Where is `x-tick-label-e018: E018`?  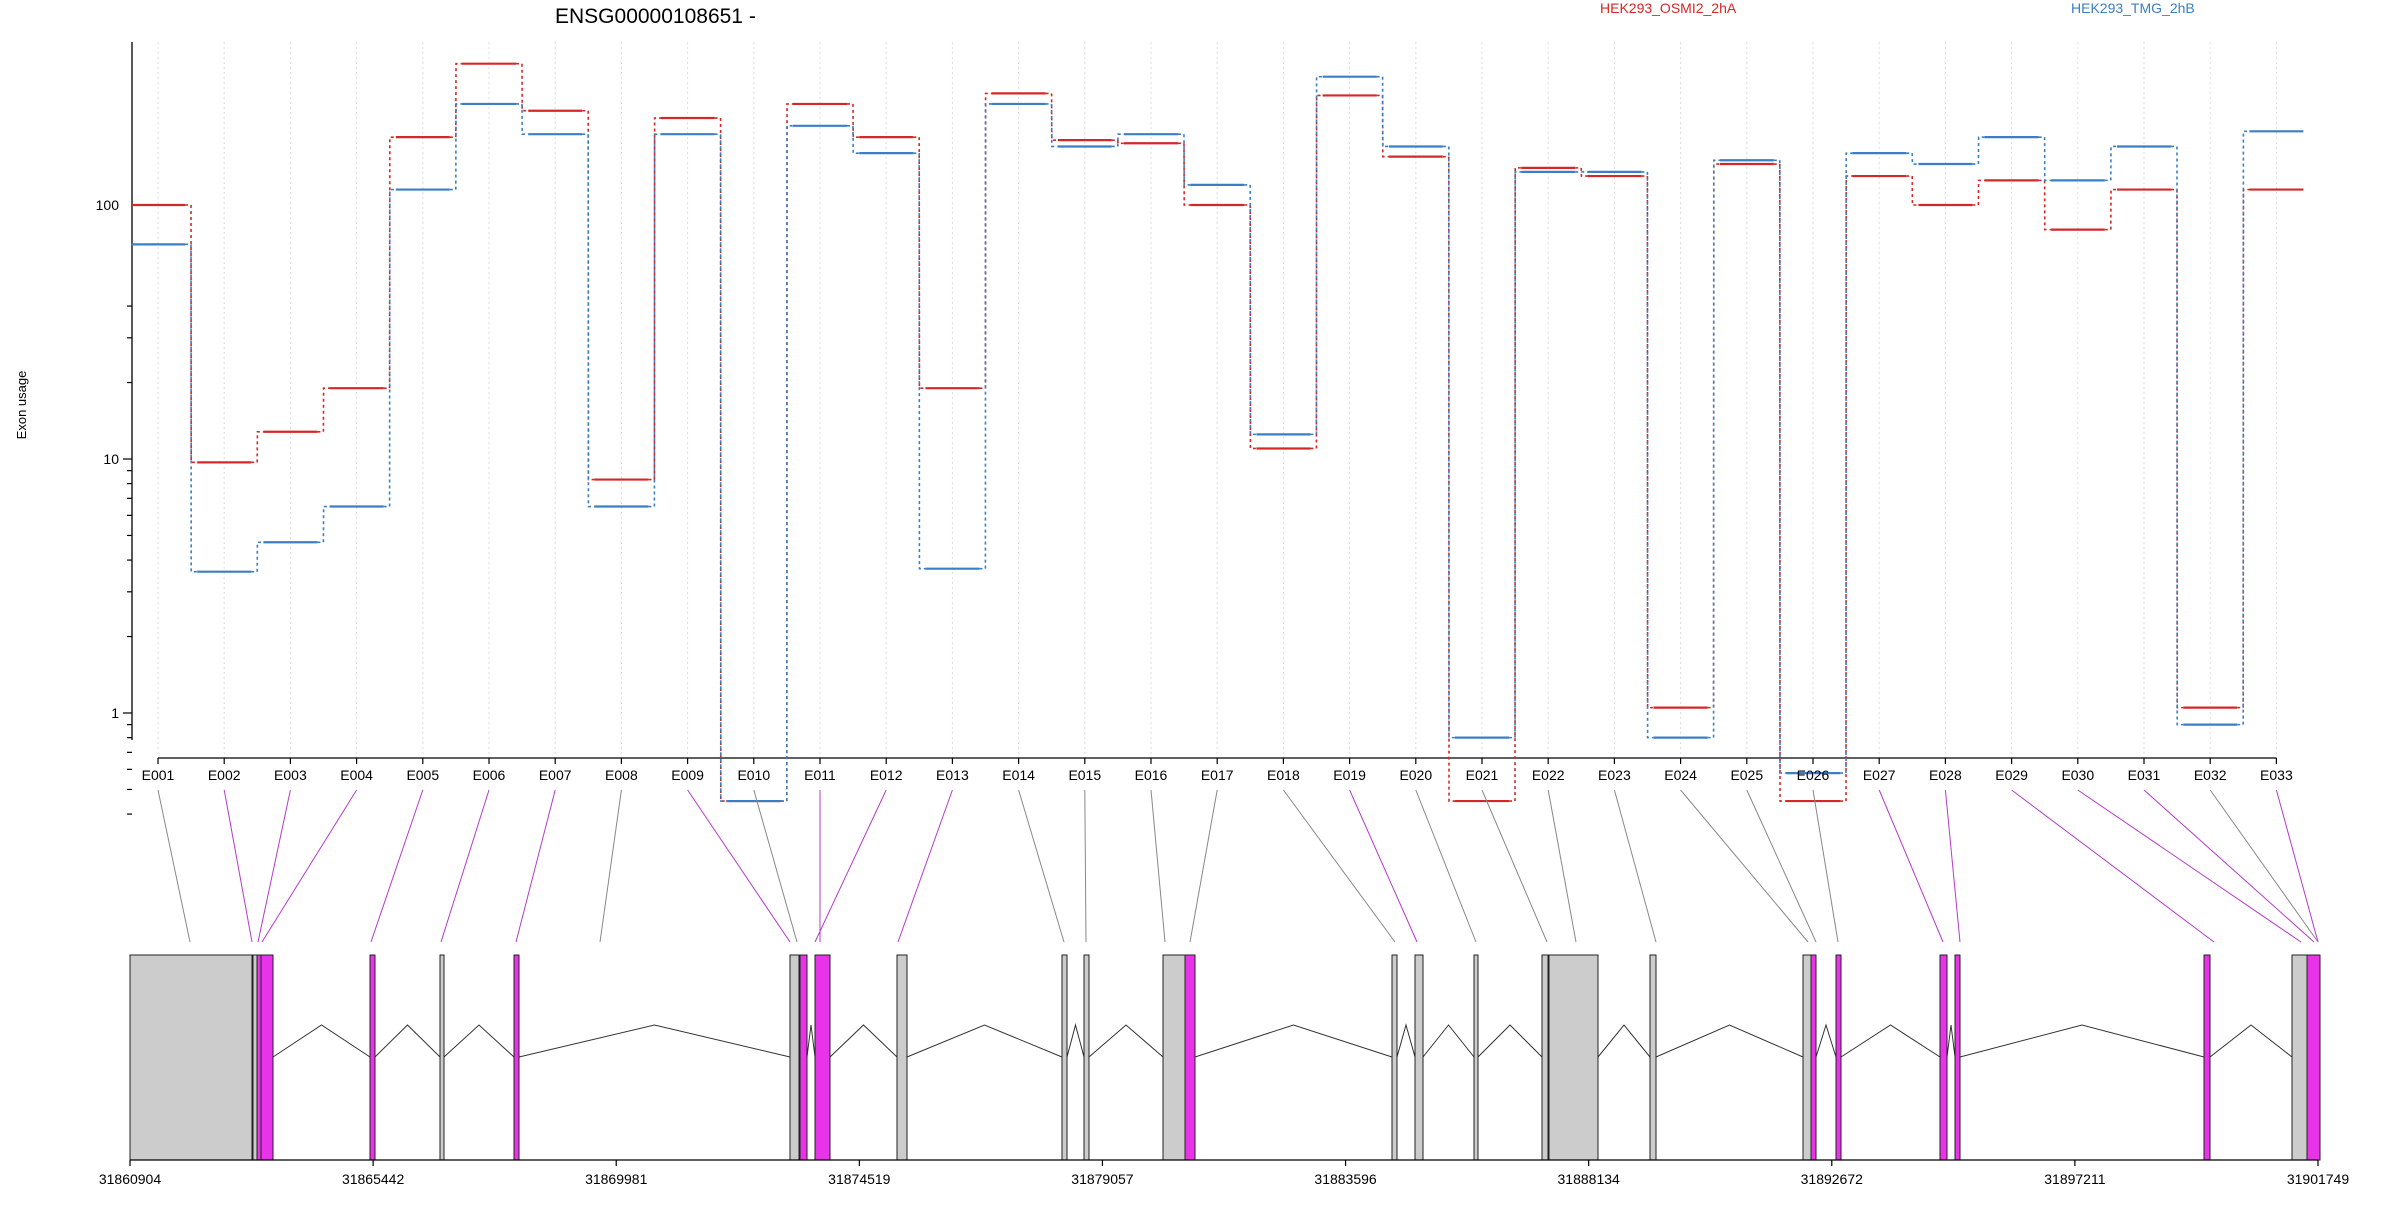 x-tick-label-e018: E018 is located at coordinates (1283, 775).